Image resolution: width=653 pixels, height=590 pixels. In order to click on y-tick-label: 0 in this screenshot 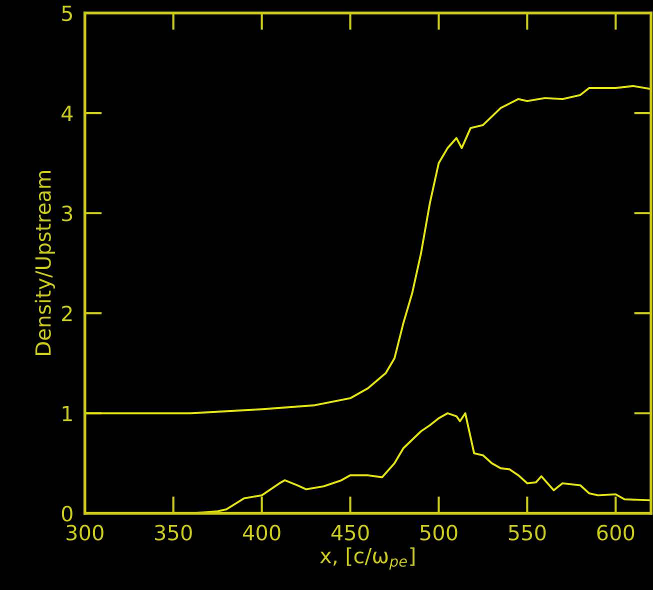, I will do `click(67, 514)`.